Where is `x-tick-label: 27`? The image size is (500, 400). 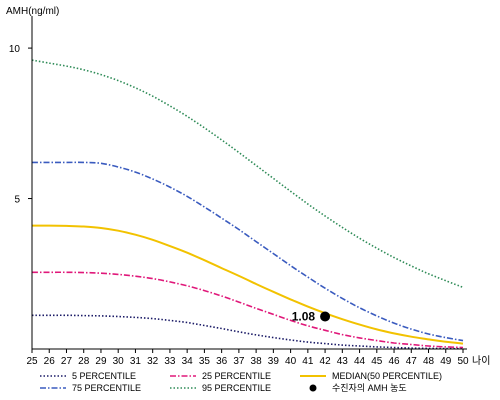
x-tick-label: 27 is located at coordinates (67, 361).